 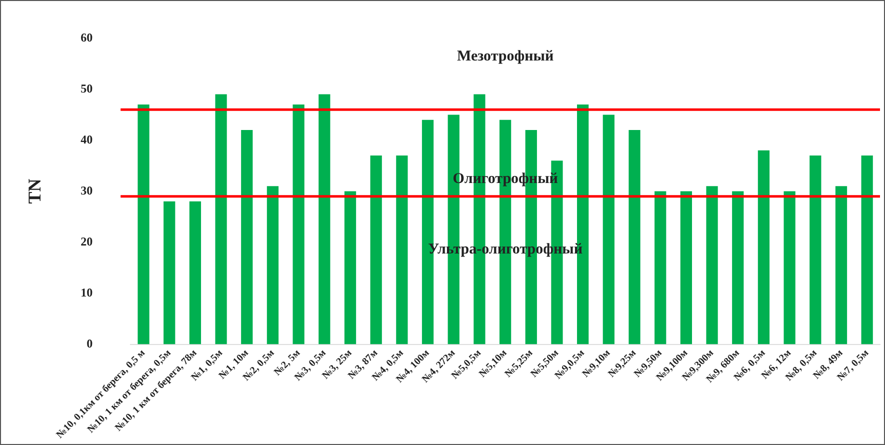 I want to click on annotation: Мезотрофный, so click(x=505, y=56).